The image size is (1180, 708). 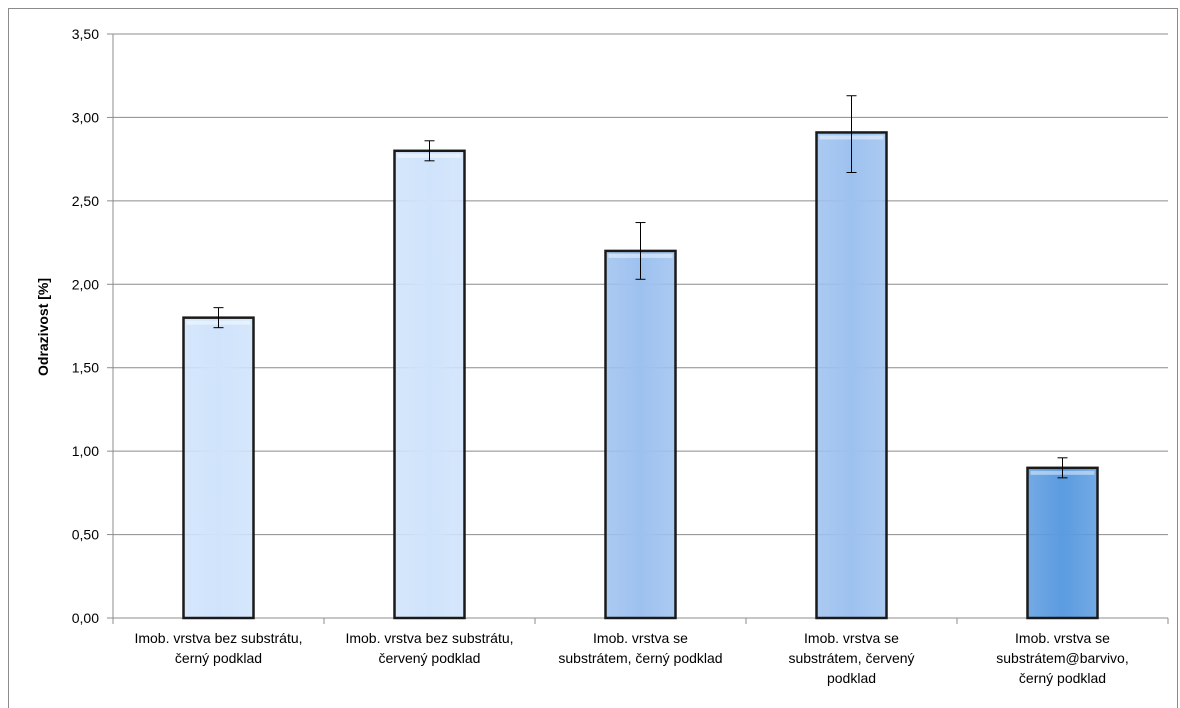 What do you see at coordinates (85, 117) in the screenshot?
I see `y-tick-label: 3,00` at bounding box center [85, 117].